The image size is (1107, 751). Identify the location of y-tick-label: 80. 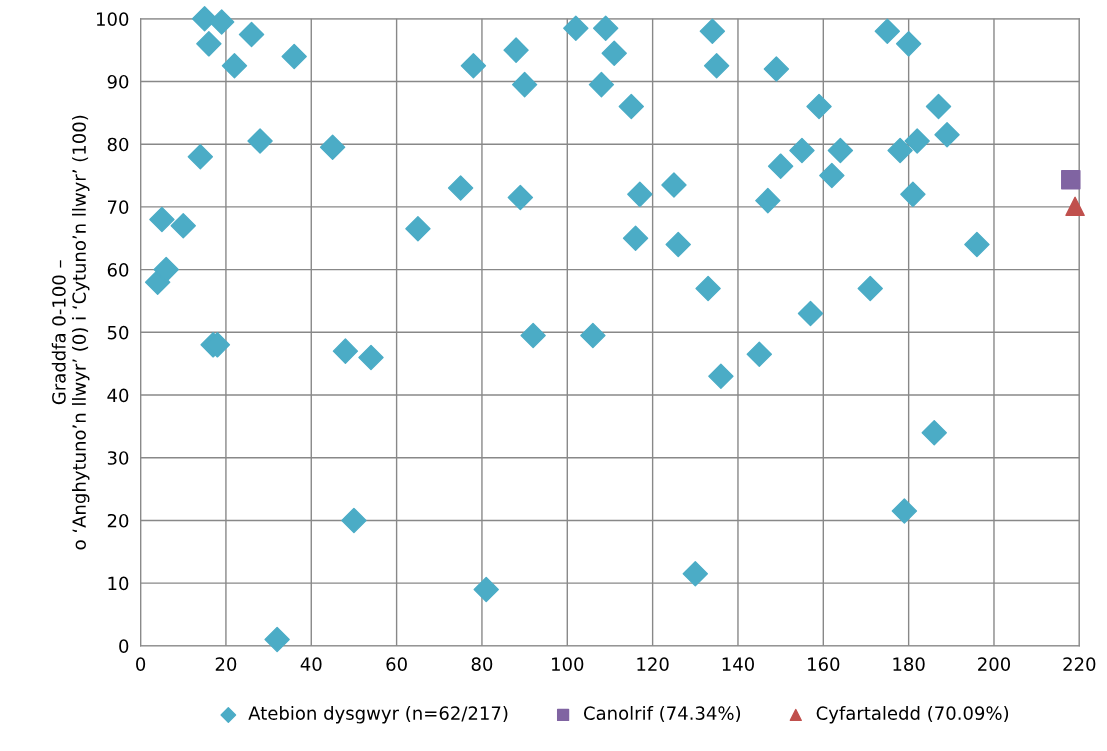
(118, 144).